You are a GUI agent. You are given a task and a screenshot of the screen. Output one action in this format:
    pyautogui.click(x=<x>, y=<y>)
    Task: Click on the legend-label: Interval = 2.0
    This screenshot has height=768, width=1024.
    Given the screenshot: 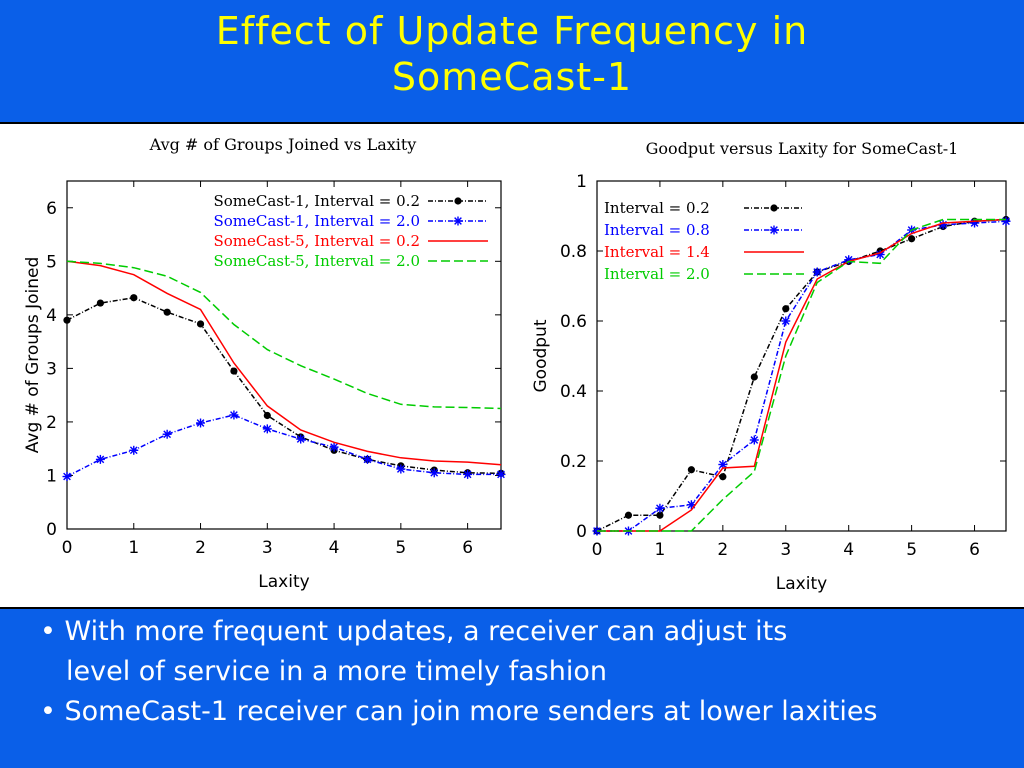 What is the action you would take?
    pyautogui.click(x=657, y=274)
    